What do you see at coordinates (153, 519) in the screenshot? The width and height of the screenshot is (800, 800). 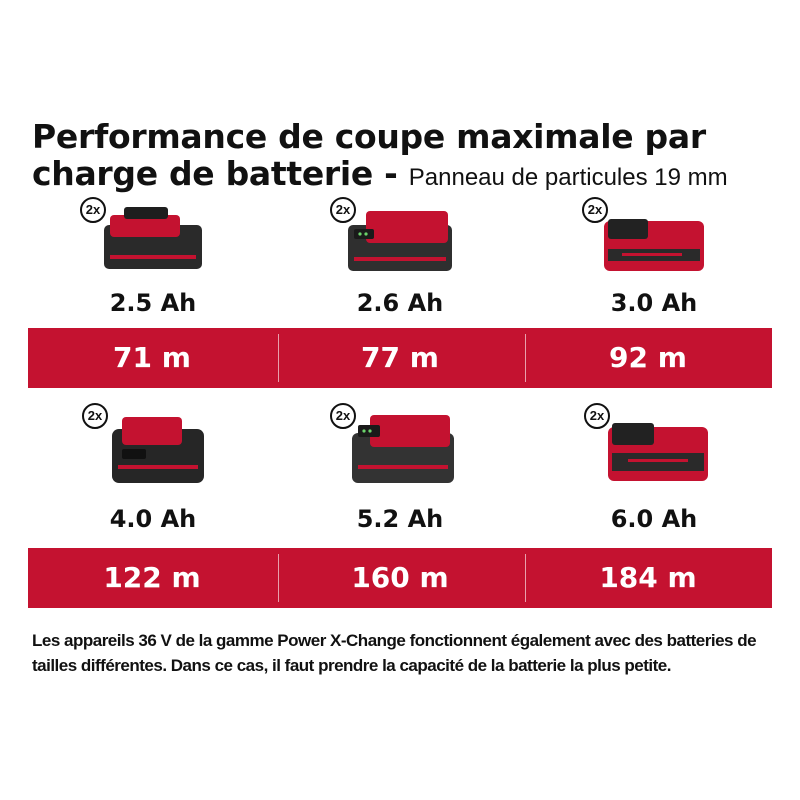 I see `capacity-label: 4.0 Ah` at bounding box center [153, 519].